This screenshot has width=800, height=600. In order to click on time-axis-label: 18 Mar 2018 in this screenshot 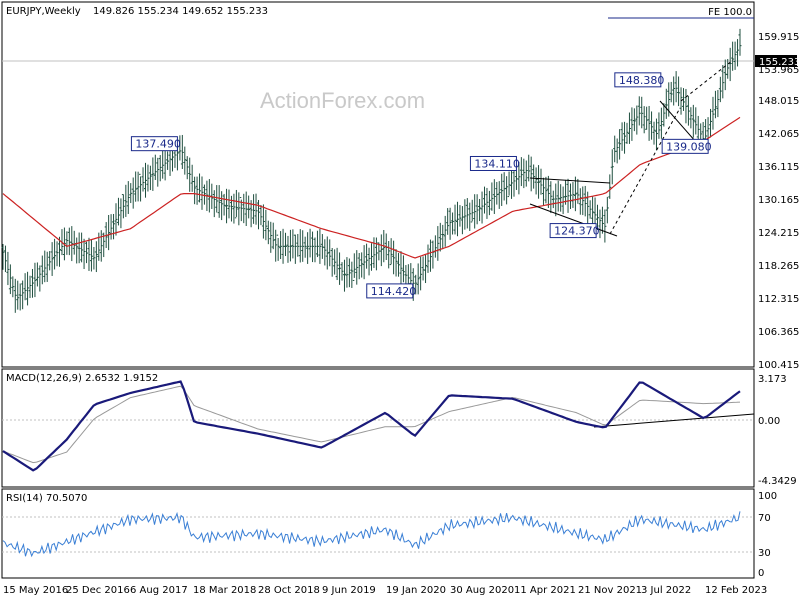, I will do `click(224, 590)`.